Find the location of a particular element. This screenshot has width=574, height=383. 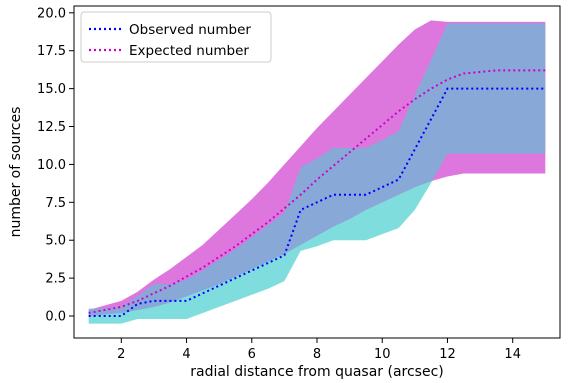

legend-box is located at coordinates (176, 37).